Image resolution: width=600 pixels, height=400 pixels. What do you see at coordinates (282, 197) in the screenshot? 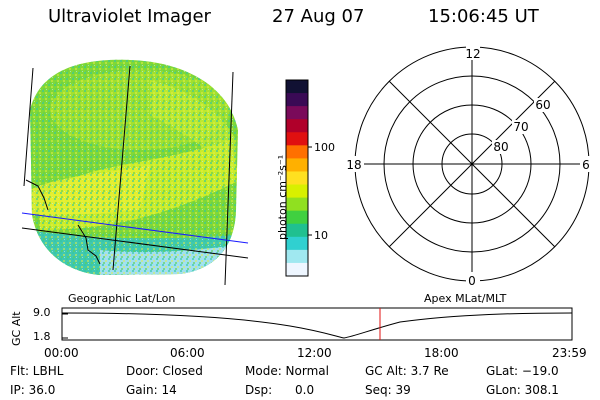
I see `colorbar-unit-label: photon cm⁻²s⁻¹` at bounding box center [282, 197].